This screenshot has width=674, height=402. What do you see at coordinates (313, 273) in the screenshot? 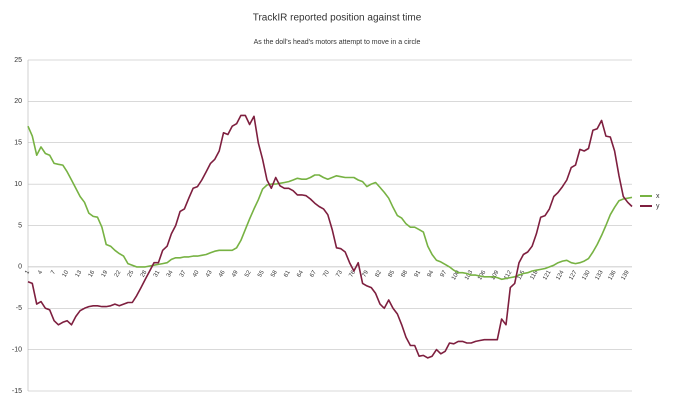
I see `x-tick-label: 67` at bounding box center [313, 273].